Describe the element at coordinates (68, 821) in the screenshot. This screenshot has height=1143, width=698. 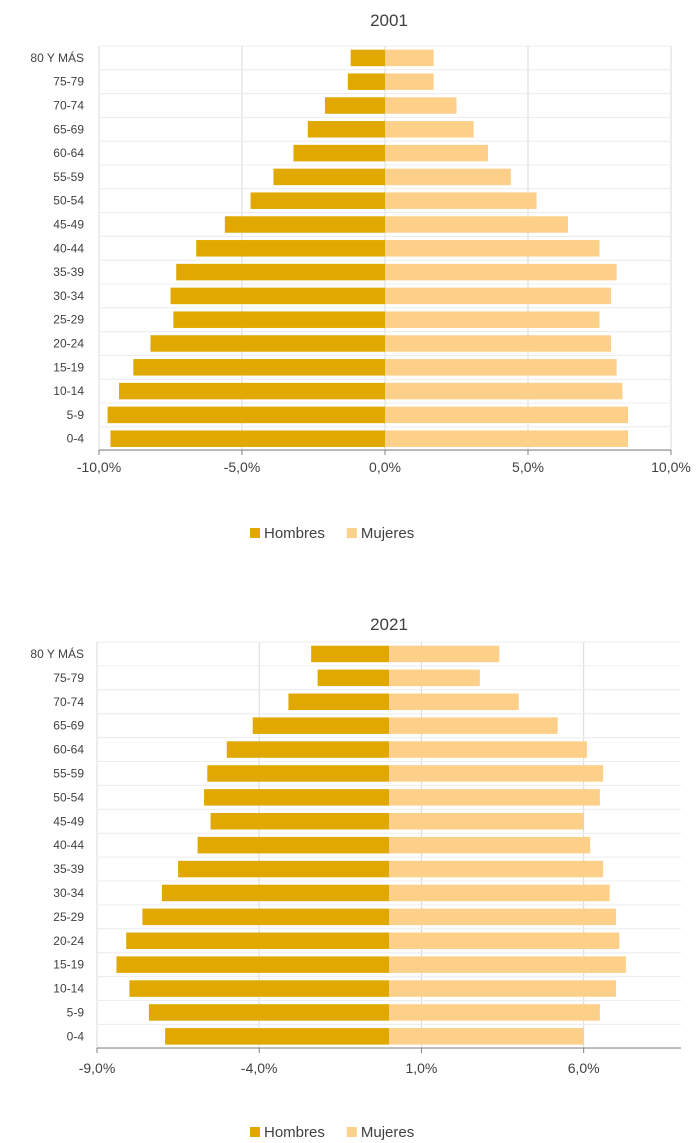
I see `y-tick-label: 45-49` at that location.